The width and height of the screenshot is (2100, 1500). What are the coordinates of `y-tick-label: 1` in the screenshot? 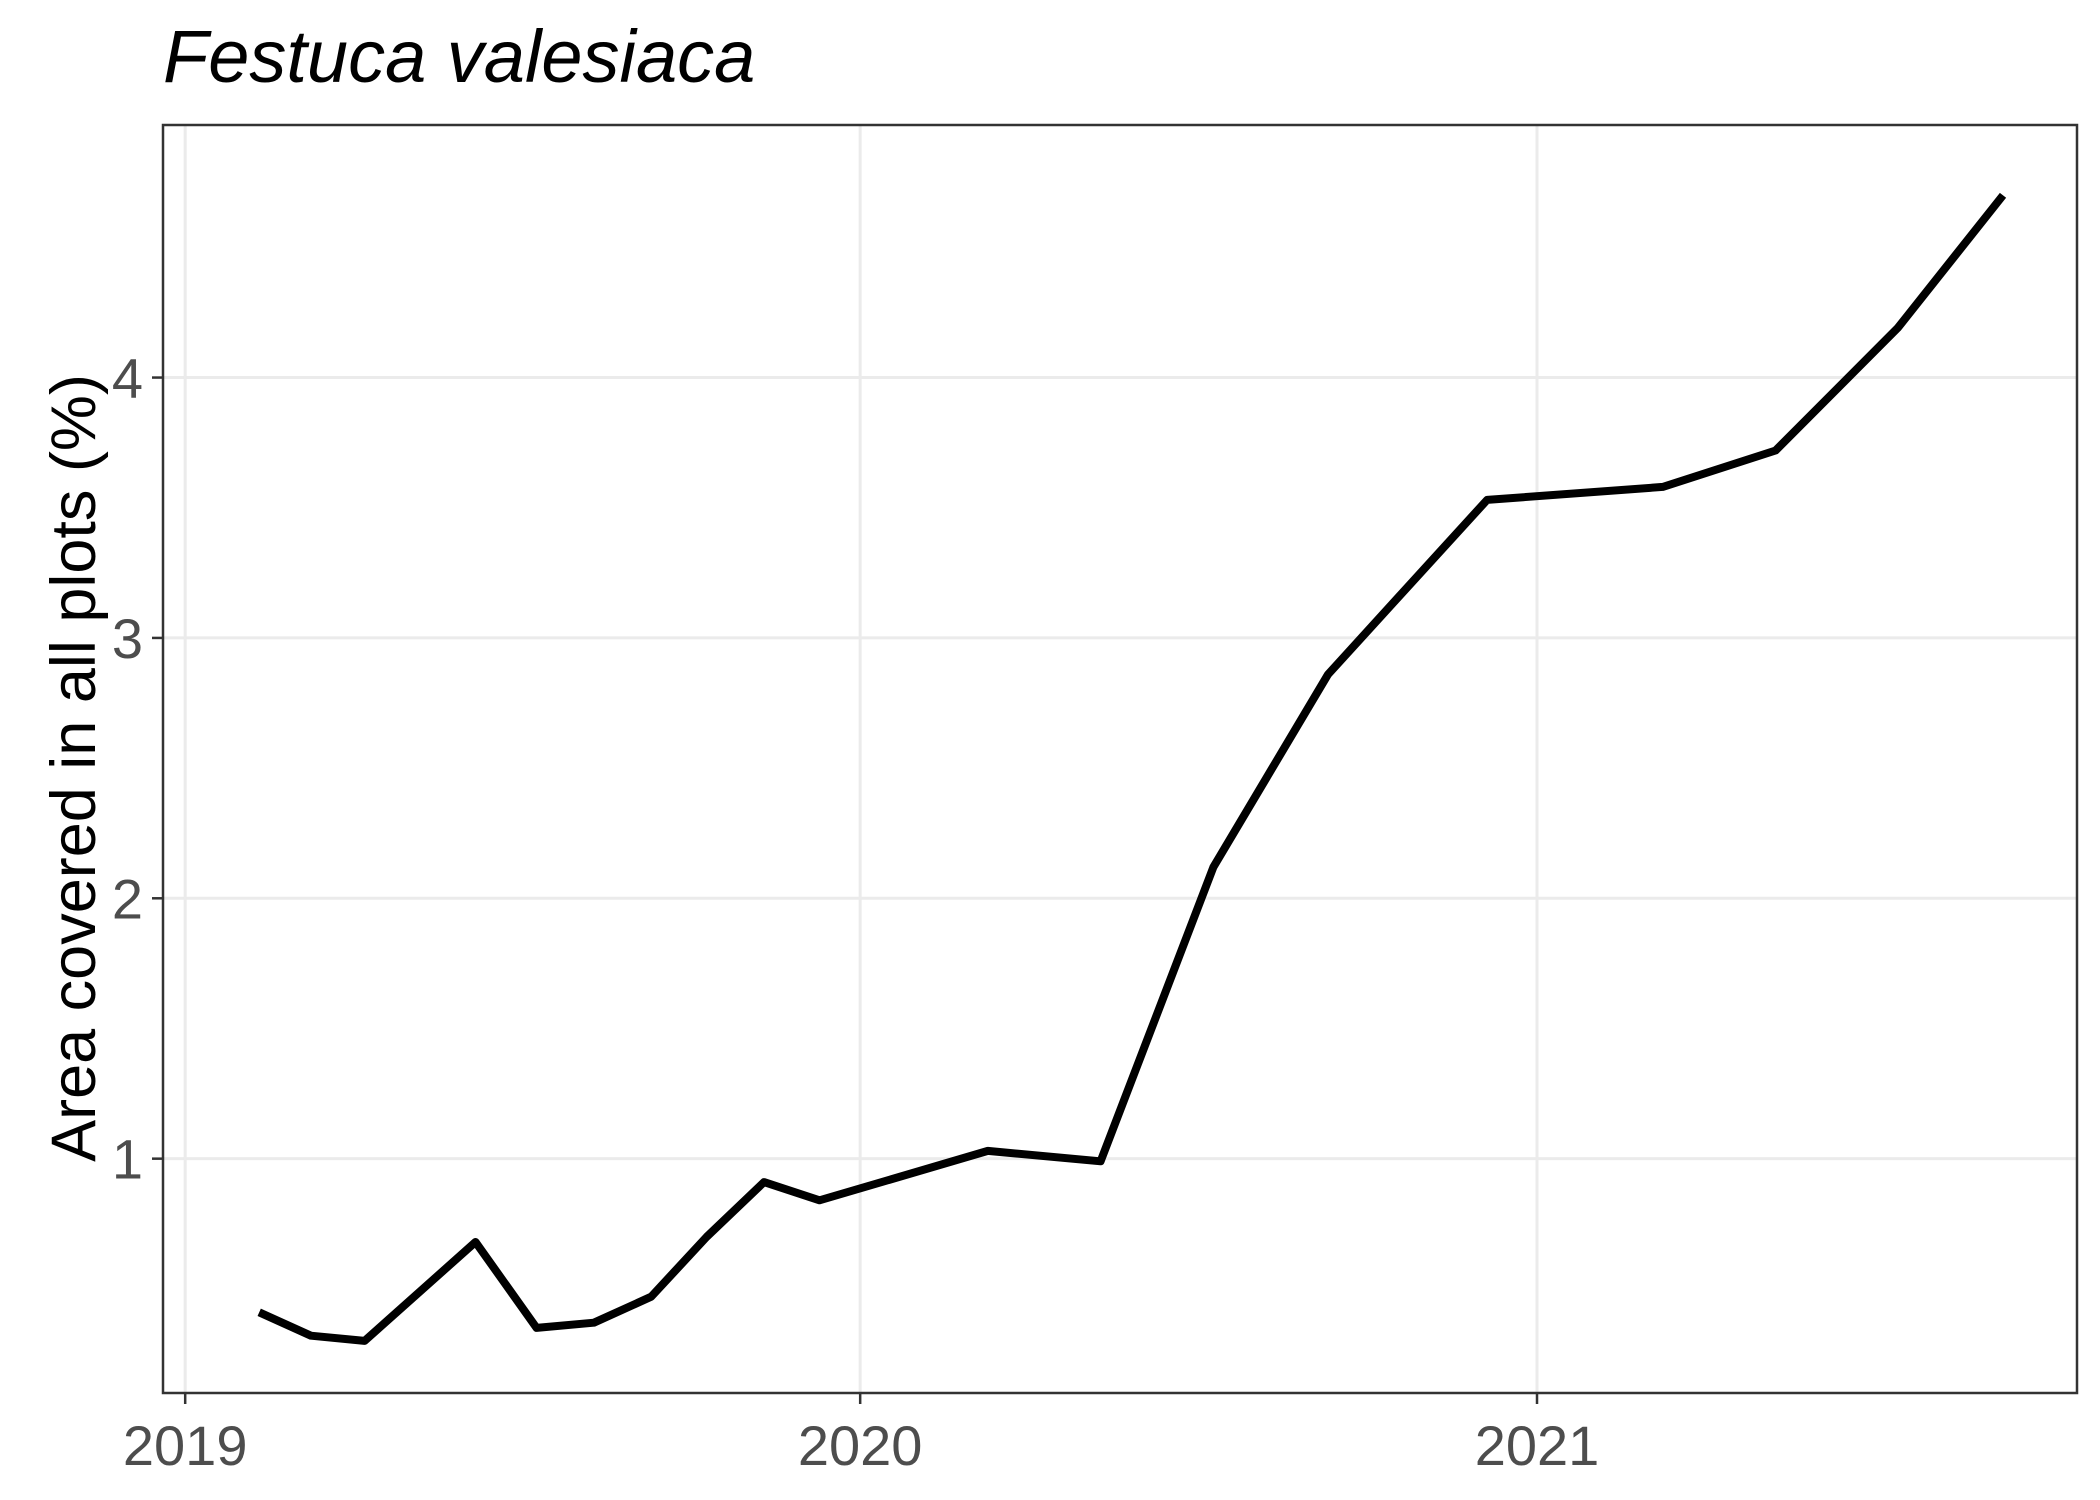 It's located at (127, 1159).